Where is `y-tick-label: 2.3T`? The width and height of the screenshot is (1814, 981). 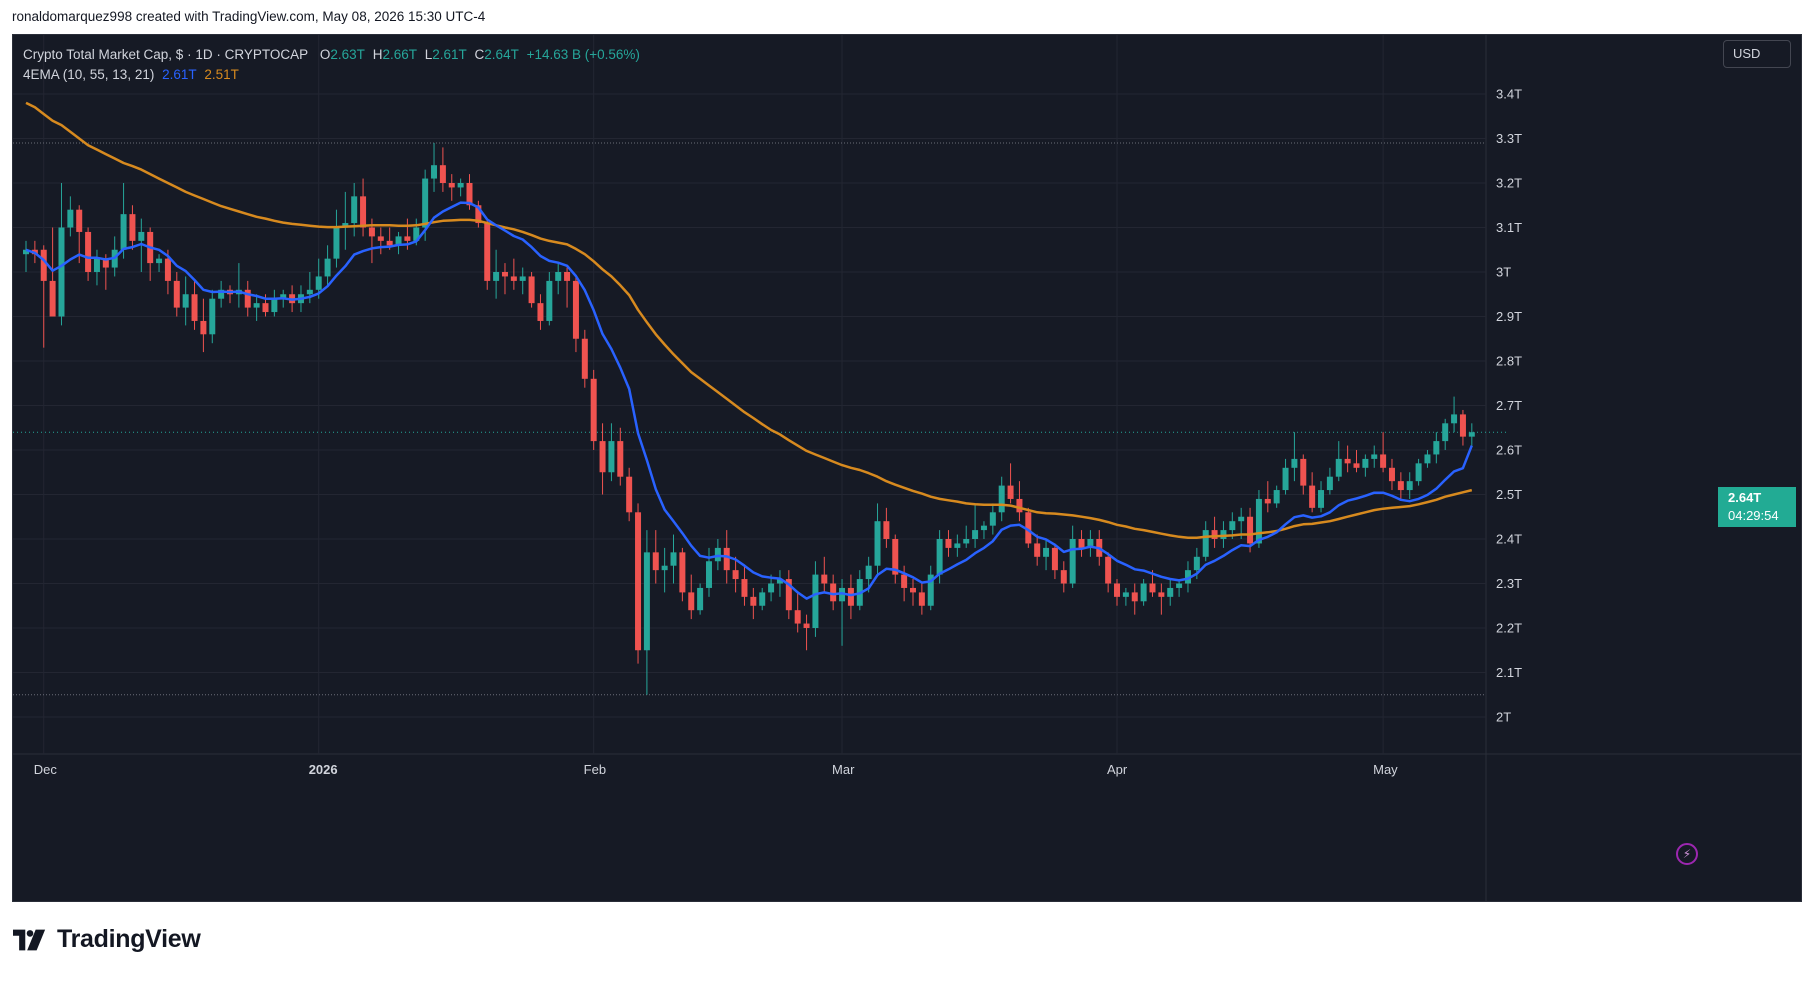 y-tick-label: 2.3T is located at coordinates (1509, 583).